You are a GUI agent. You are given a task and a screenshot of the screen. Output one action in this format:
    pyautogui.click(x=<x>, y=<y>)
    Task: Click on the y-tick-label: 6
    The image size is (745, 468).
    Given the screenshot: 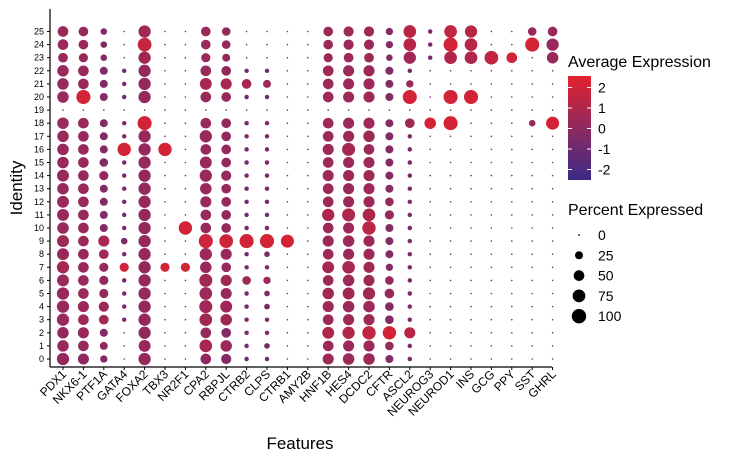 What is the action you would take?
    pyautogui.click(x=41, y=280)
    